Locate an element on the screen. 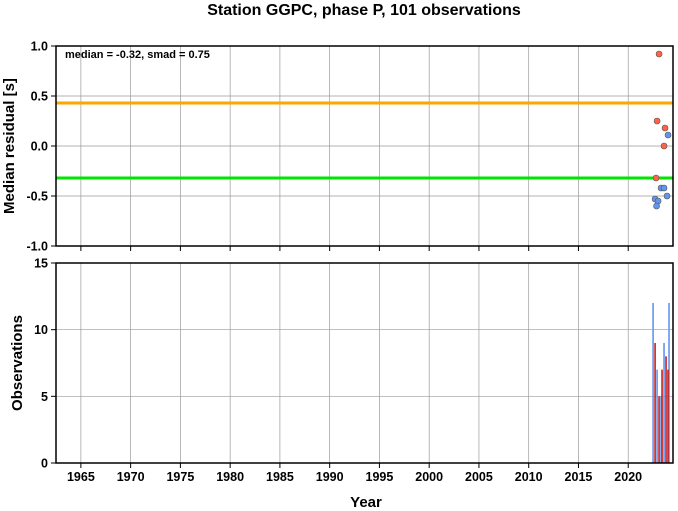  x-tick-label: 2015 is located at coordinates (579, 477).